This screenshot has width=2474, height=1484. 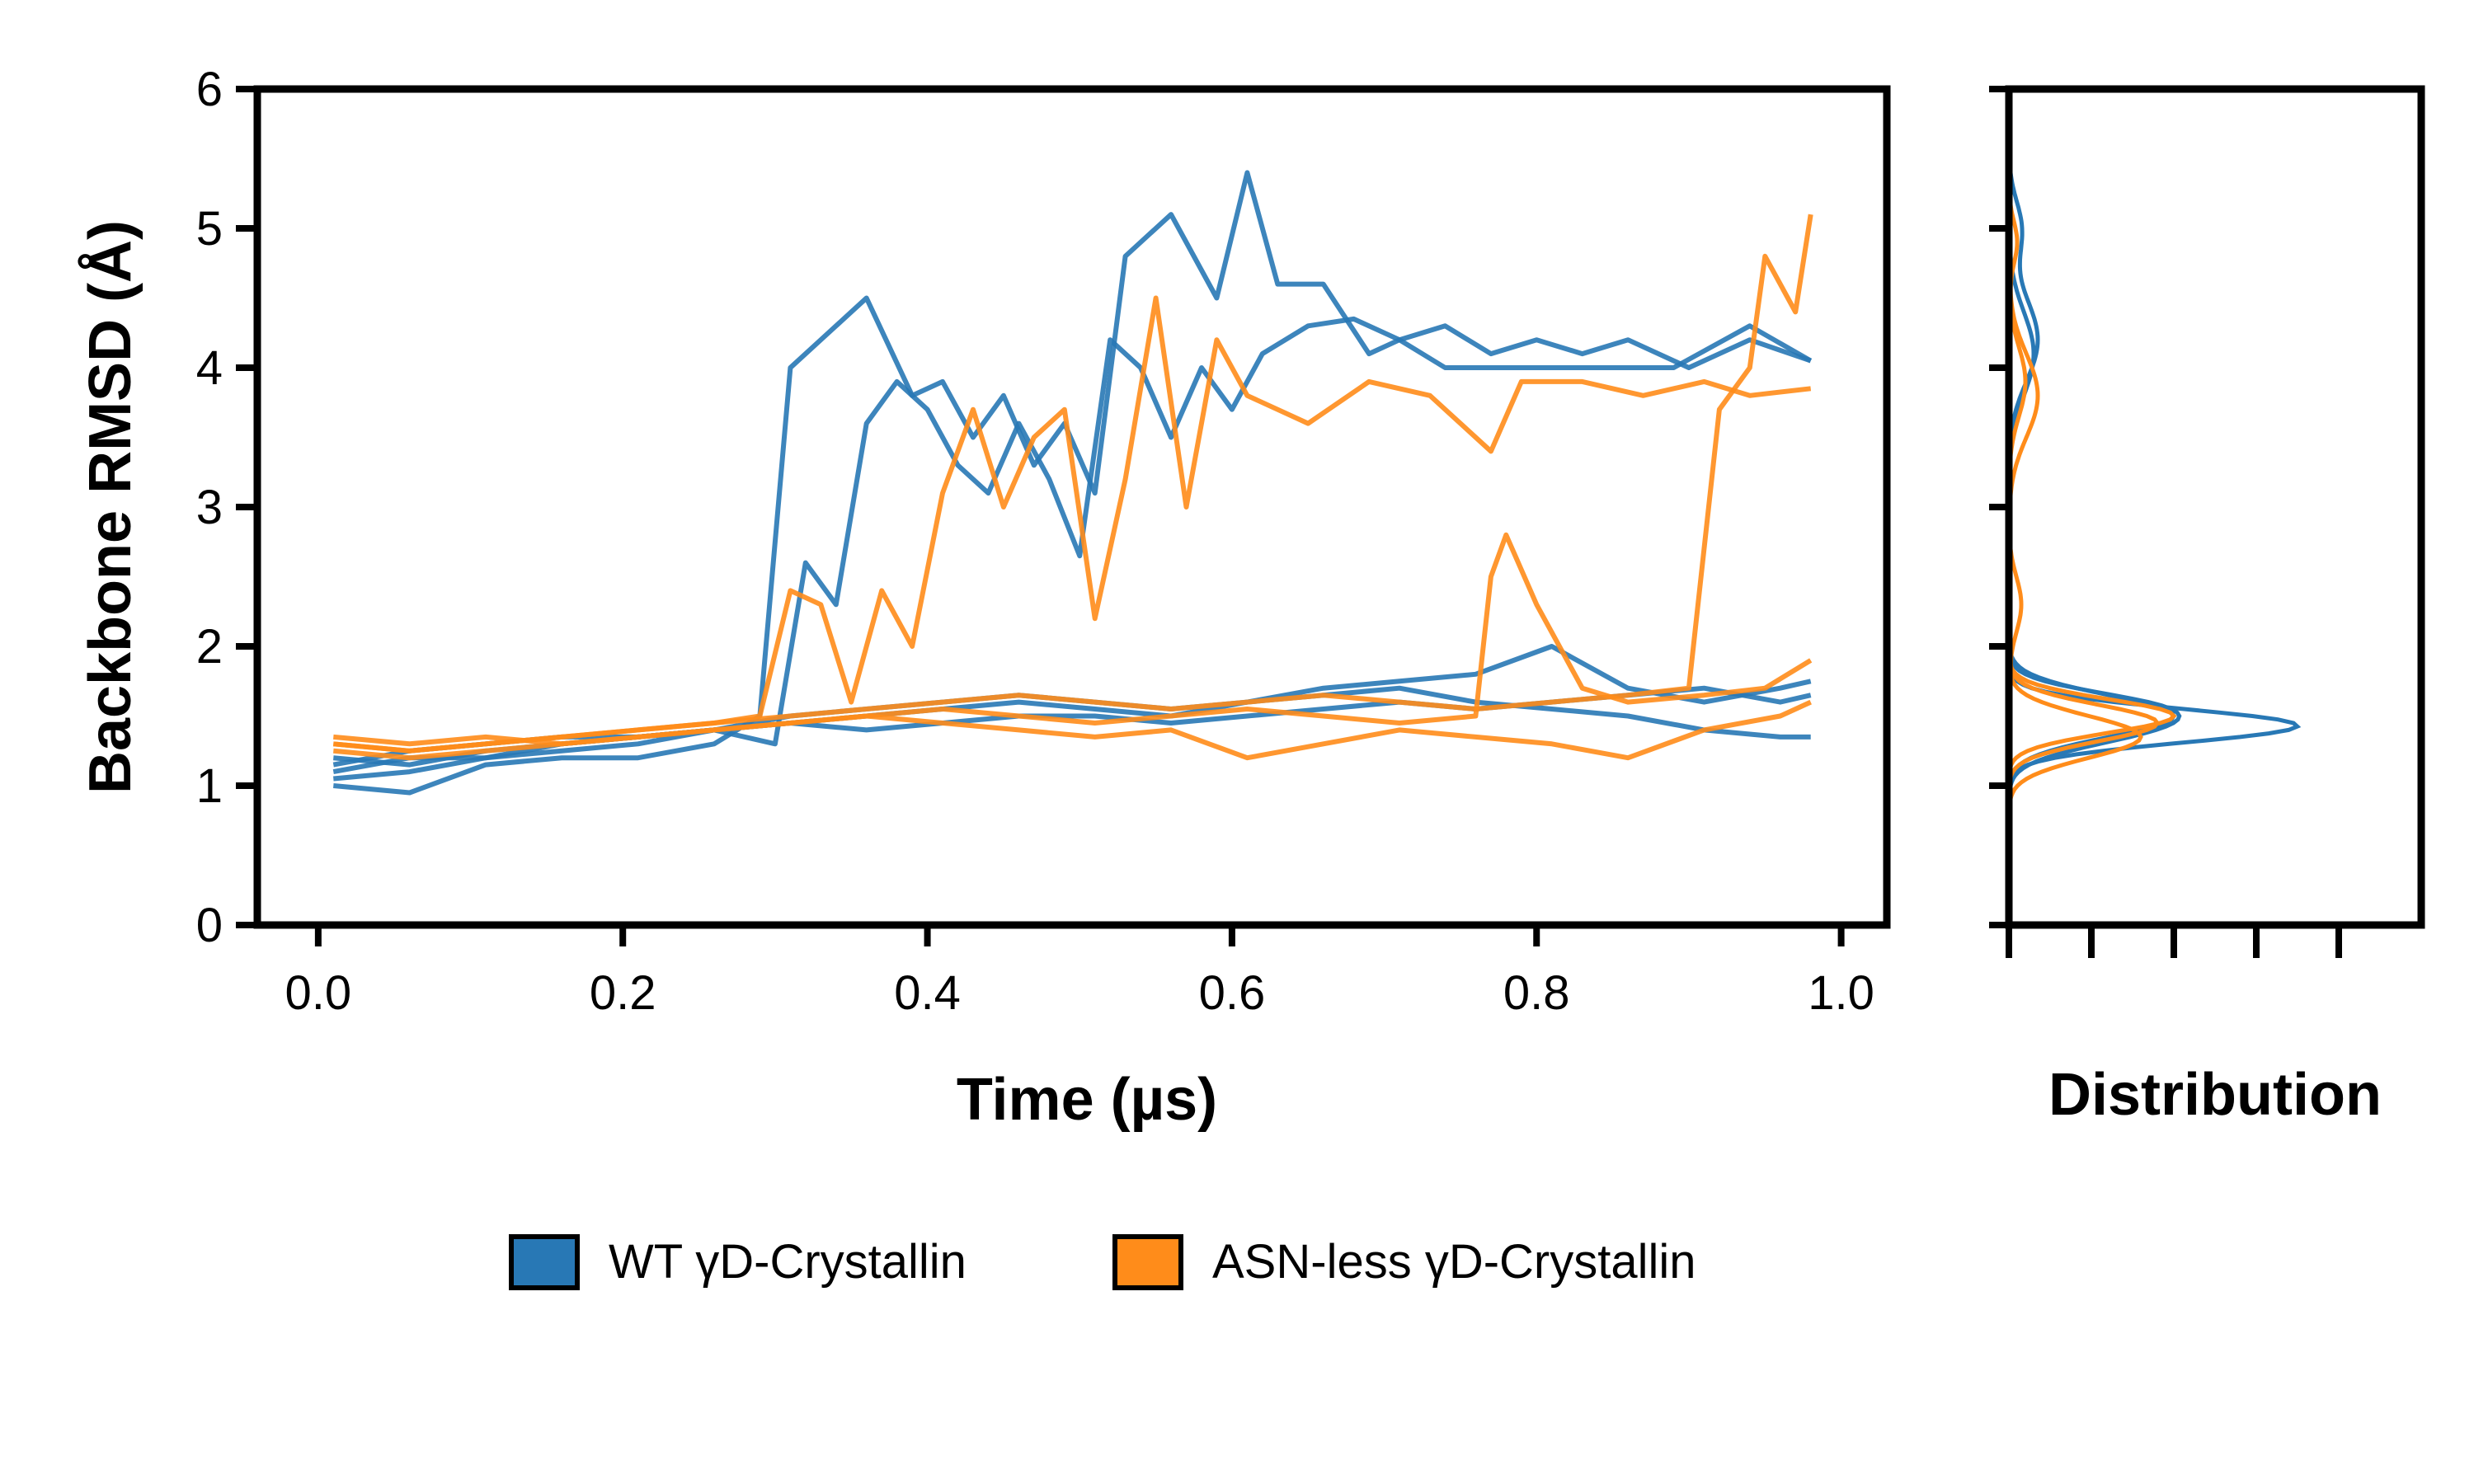 What do you see at coordinates (209, 368) in the screenshot?
I see `y-tick-label: 4` at bounding box center [209, 368].